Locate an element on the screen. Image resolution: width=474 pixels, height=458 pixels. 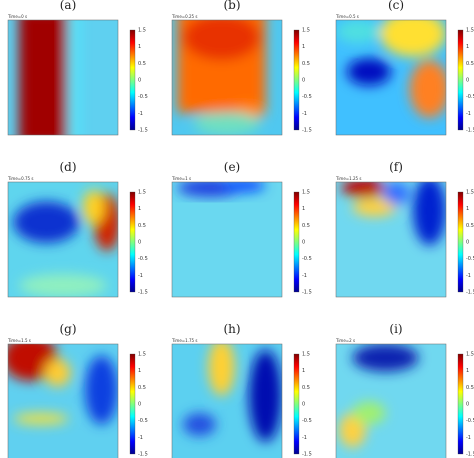
panel: (i) Time=2 s 1.5 1 0.5 0 -0.5 -1 -1.5 is located at coordinates (404, 390).